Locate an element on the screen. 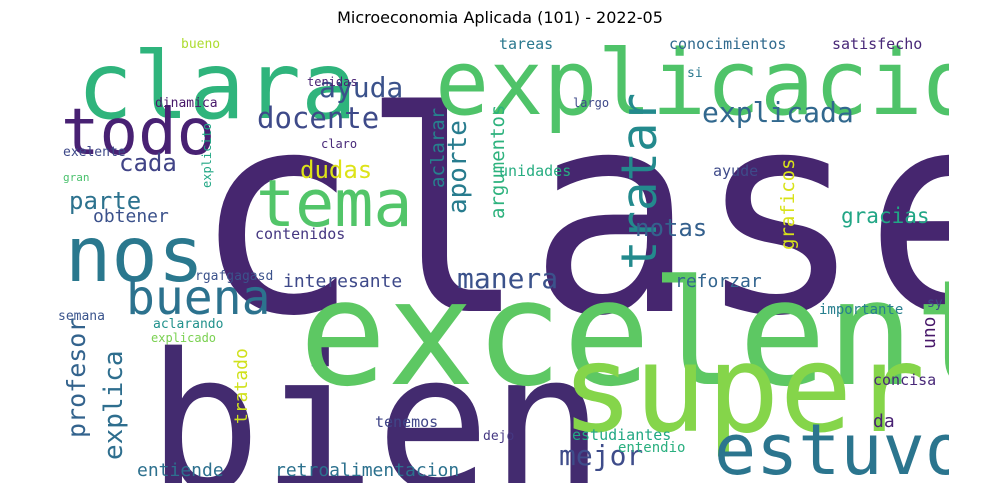 The height and width of the screenshot is (500, 1000). word-uno: uno is located at coordinates (929, 332).